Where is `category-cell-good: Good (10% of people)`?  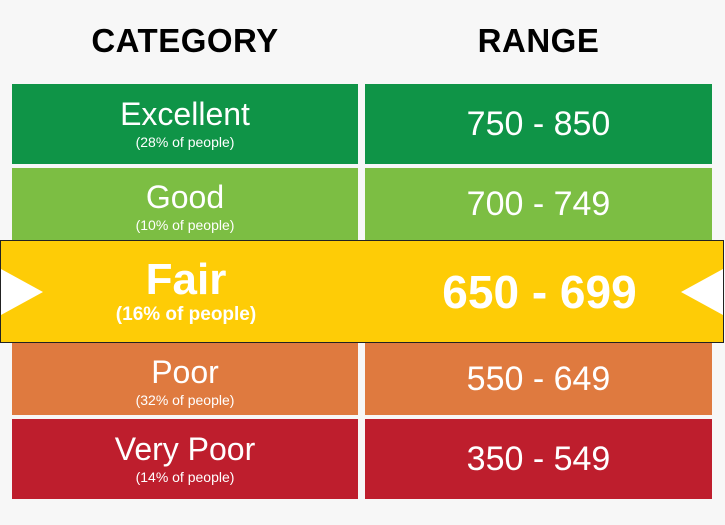
category-cell-good: Good (10% of people) is located at coordinates (185, 204).